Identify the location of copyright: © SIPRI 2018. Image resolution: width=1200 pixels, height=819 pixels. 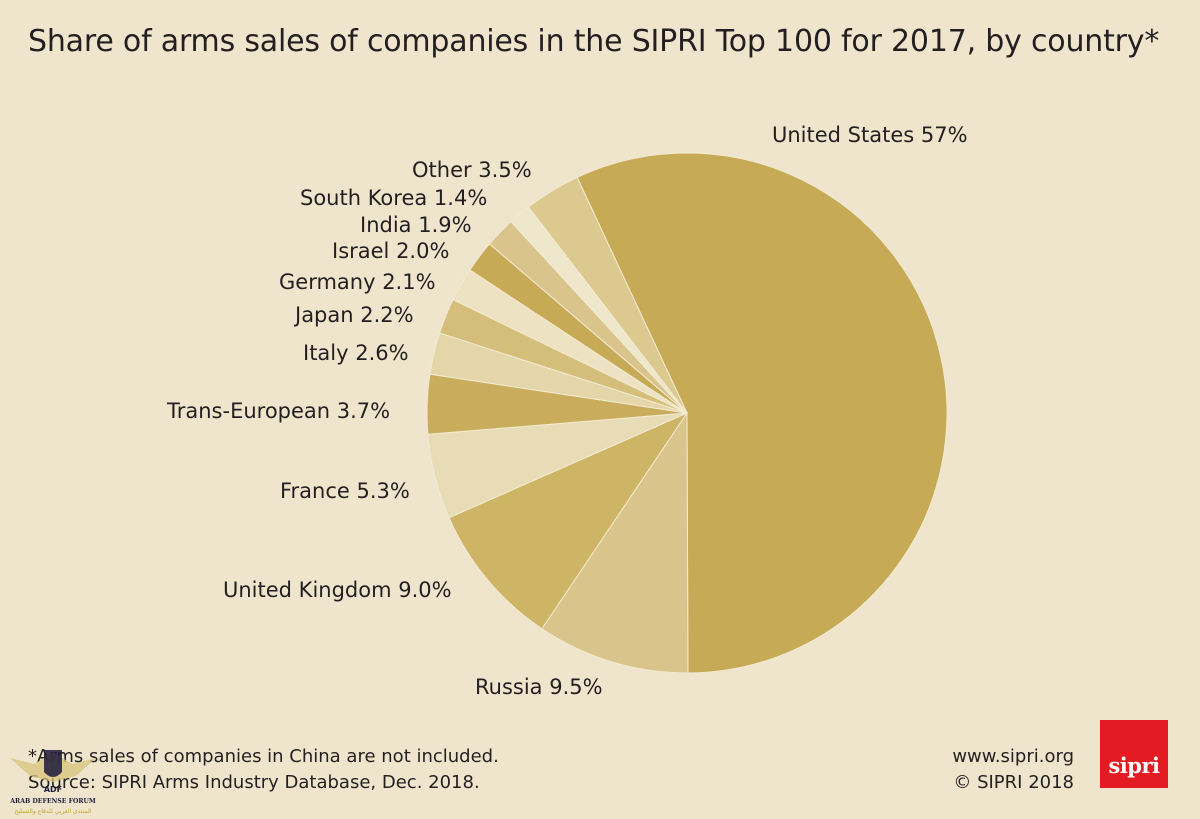
(1013, 782).